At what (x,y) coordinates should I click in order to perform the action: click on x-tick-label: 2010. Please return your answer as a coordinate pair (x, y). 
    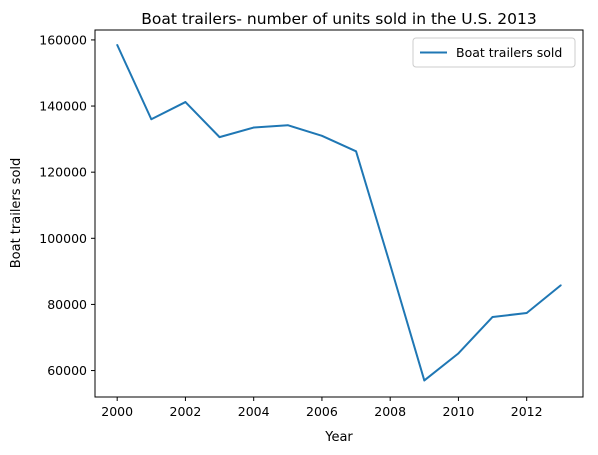
    Looking at the image, I should click on (459, 411).